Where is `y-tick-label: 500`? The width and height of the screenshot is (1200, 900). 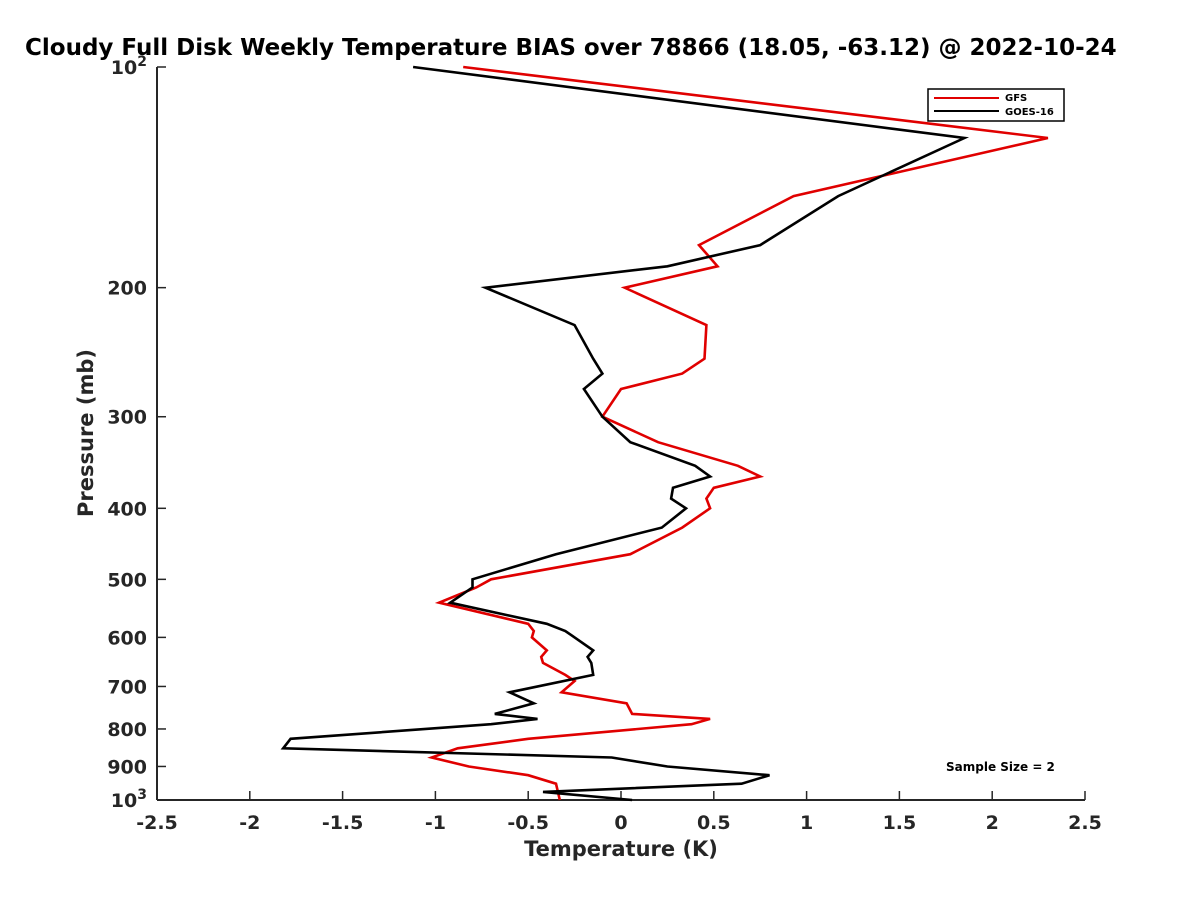 y-tick-label: 500 is located at coordinates (127, 580).